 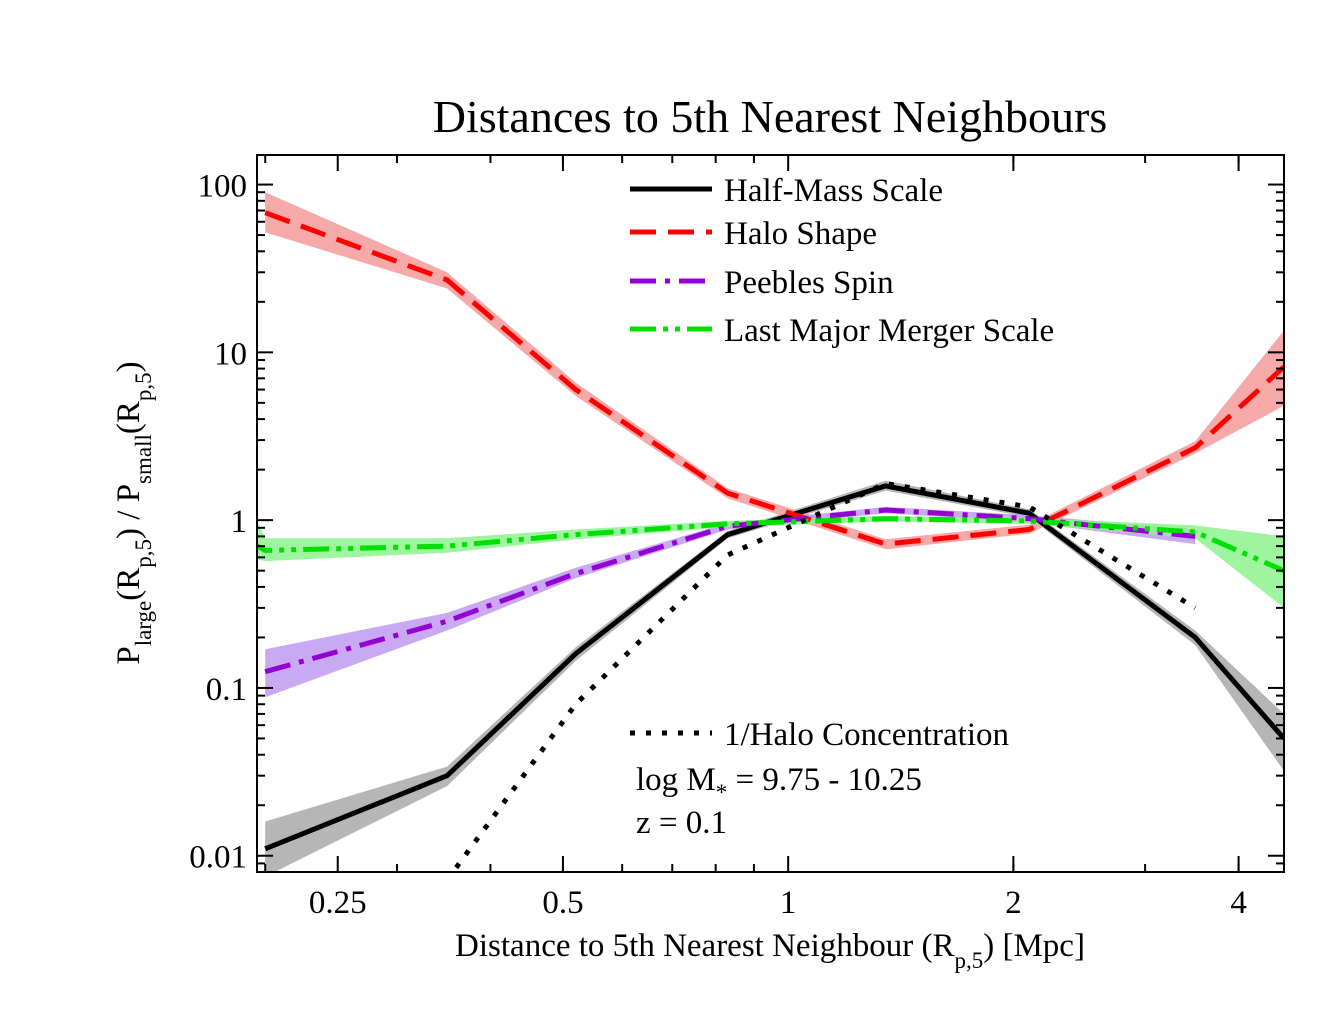 I want to click on x-tick-label: 1, so click(x=788, y=903).